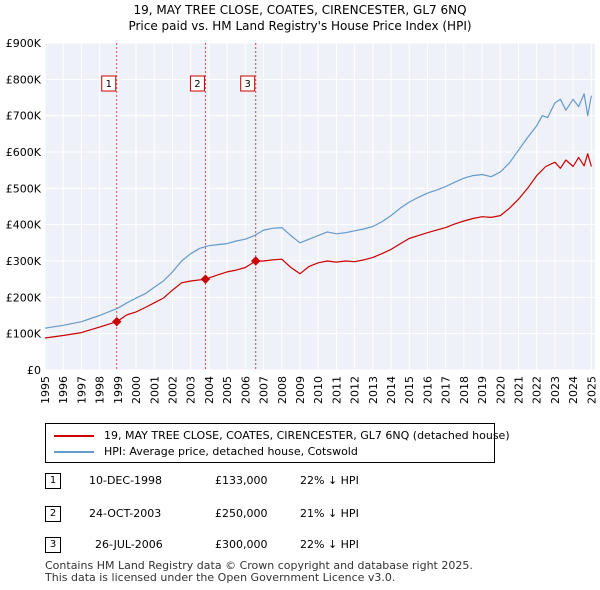 The height and width of the screenshot is (590, 600). Describe the element at coordinates (519, 390) in the screenshot. I see `x-tick-label: 2021` at that location.